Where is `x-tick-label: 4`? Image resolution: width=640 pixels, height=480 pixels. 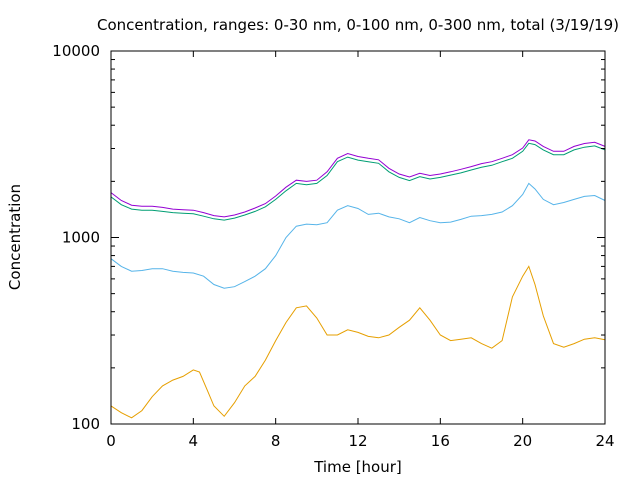 x-tick-label: 4 is located at coordinates (194, 441).